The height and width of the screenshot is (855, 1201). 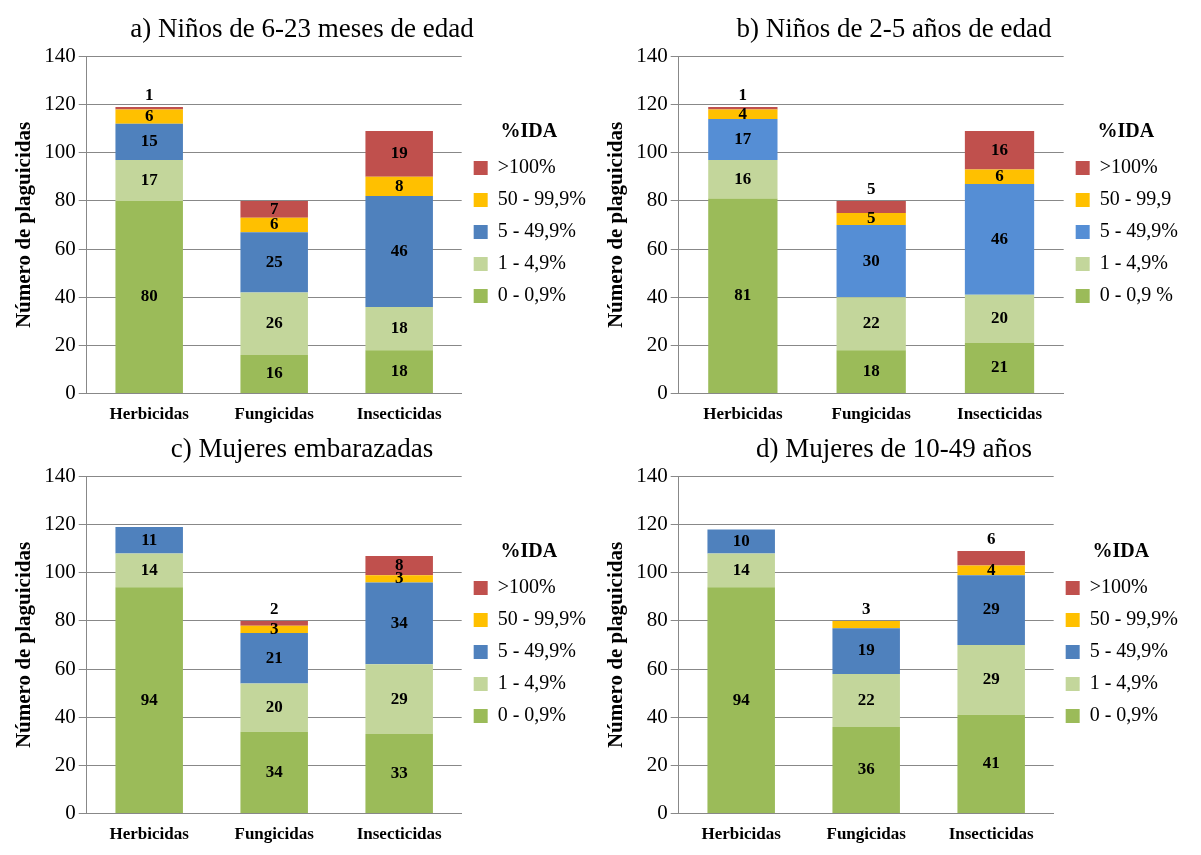 I want to click on data-label: 10, so click(x=741, y=540).